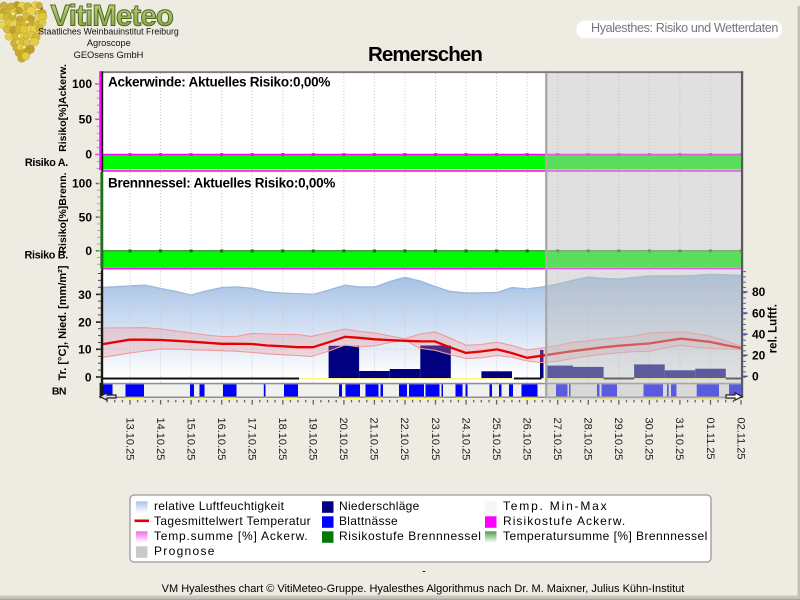  I want to click on svg-text: Niederschläge, so click(379, 506).